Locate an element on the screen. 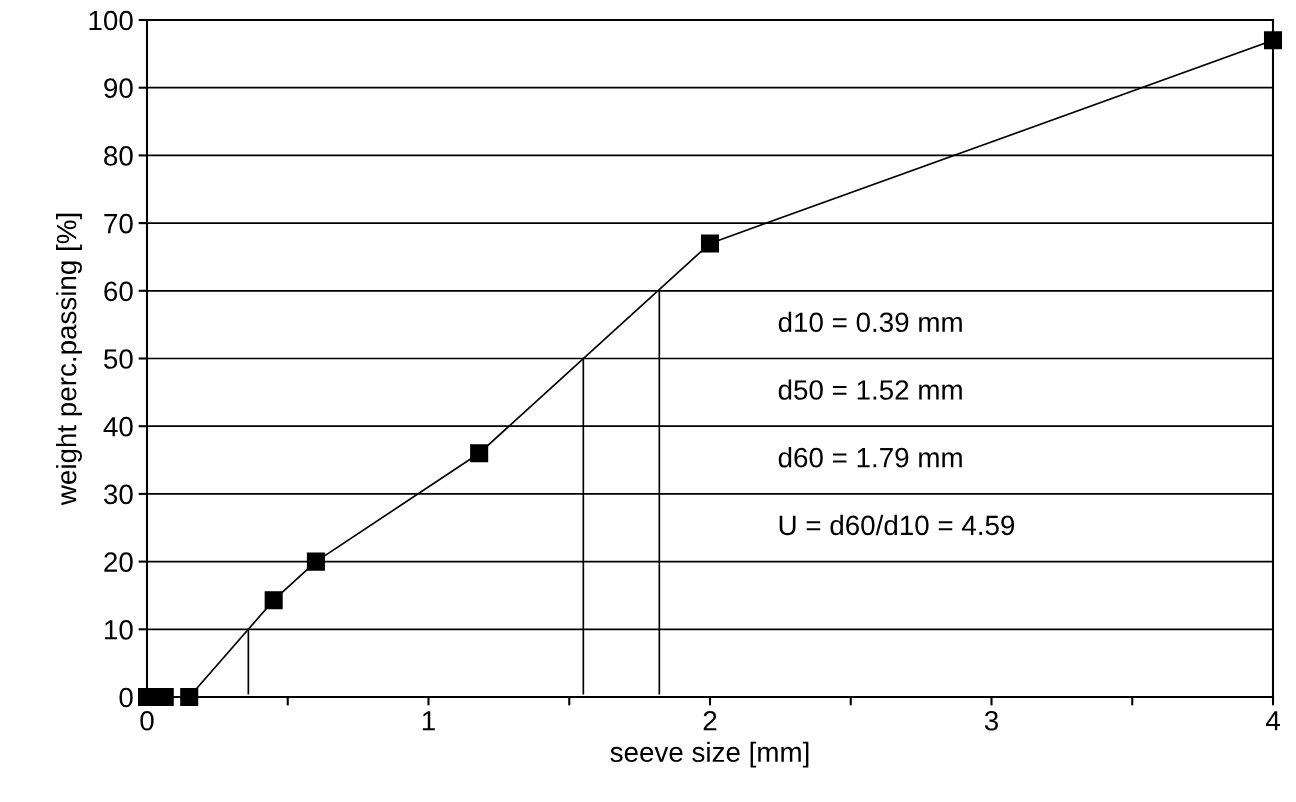  annotation: U = d60/d10 = 4.59 is located at coordinates (897, 525).